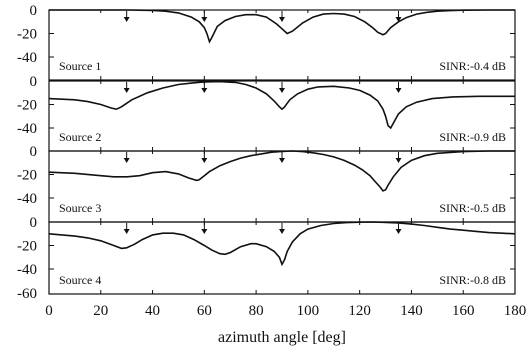  Describe the element at coordinates (359, 311) in the screenshot. I see `x-tick-label: 120` at that location.